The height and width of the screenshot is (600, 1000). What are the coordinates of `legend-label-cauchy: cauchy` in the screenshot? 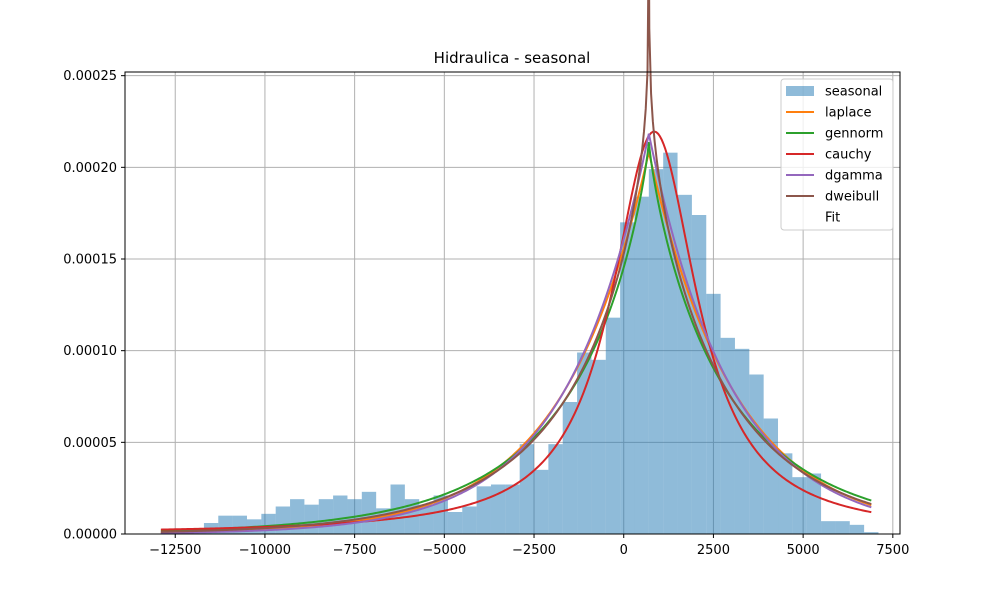 It's located at (848, 155).